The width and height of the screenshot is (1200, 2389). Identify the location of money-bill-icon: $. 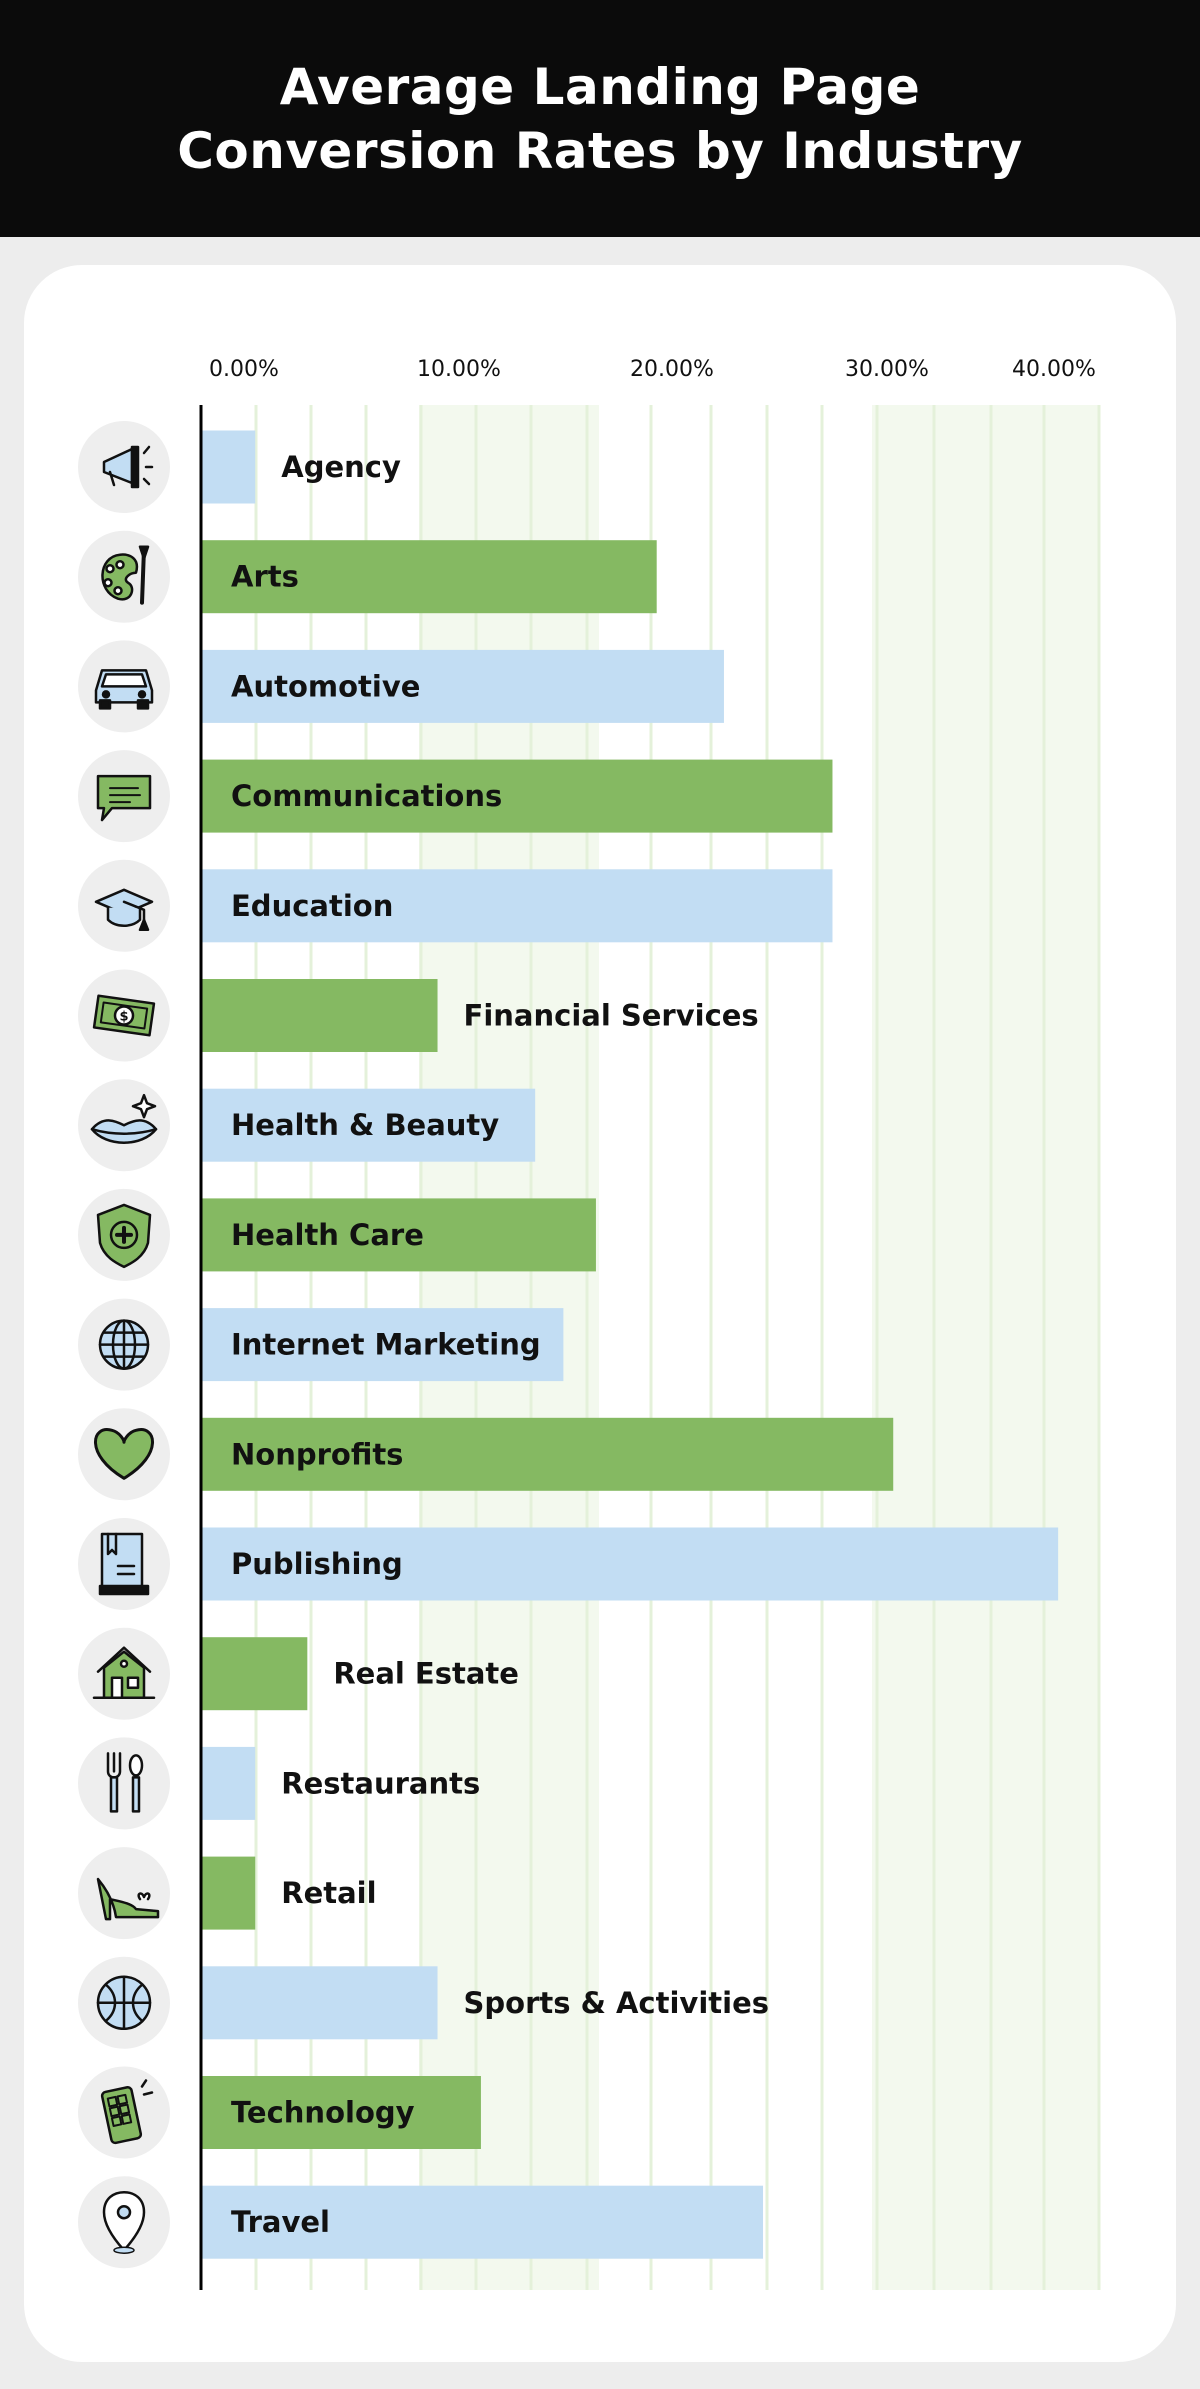
(124, 1015).